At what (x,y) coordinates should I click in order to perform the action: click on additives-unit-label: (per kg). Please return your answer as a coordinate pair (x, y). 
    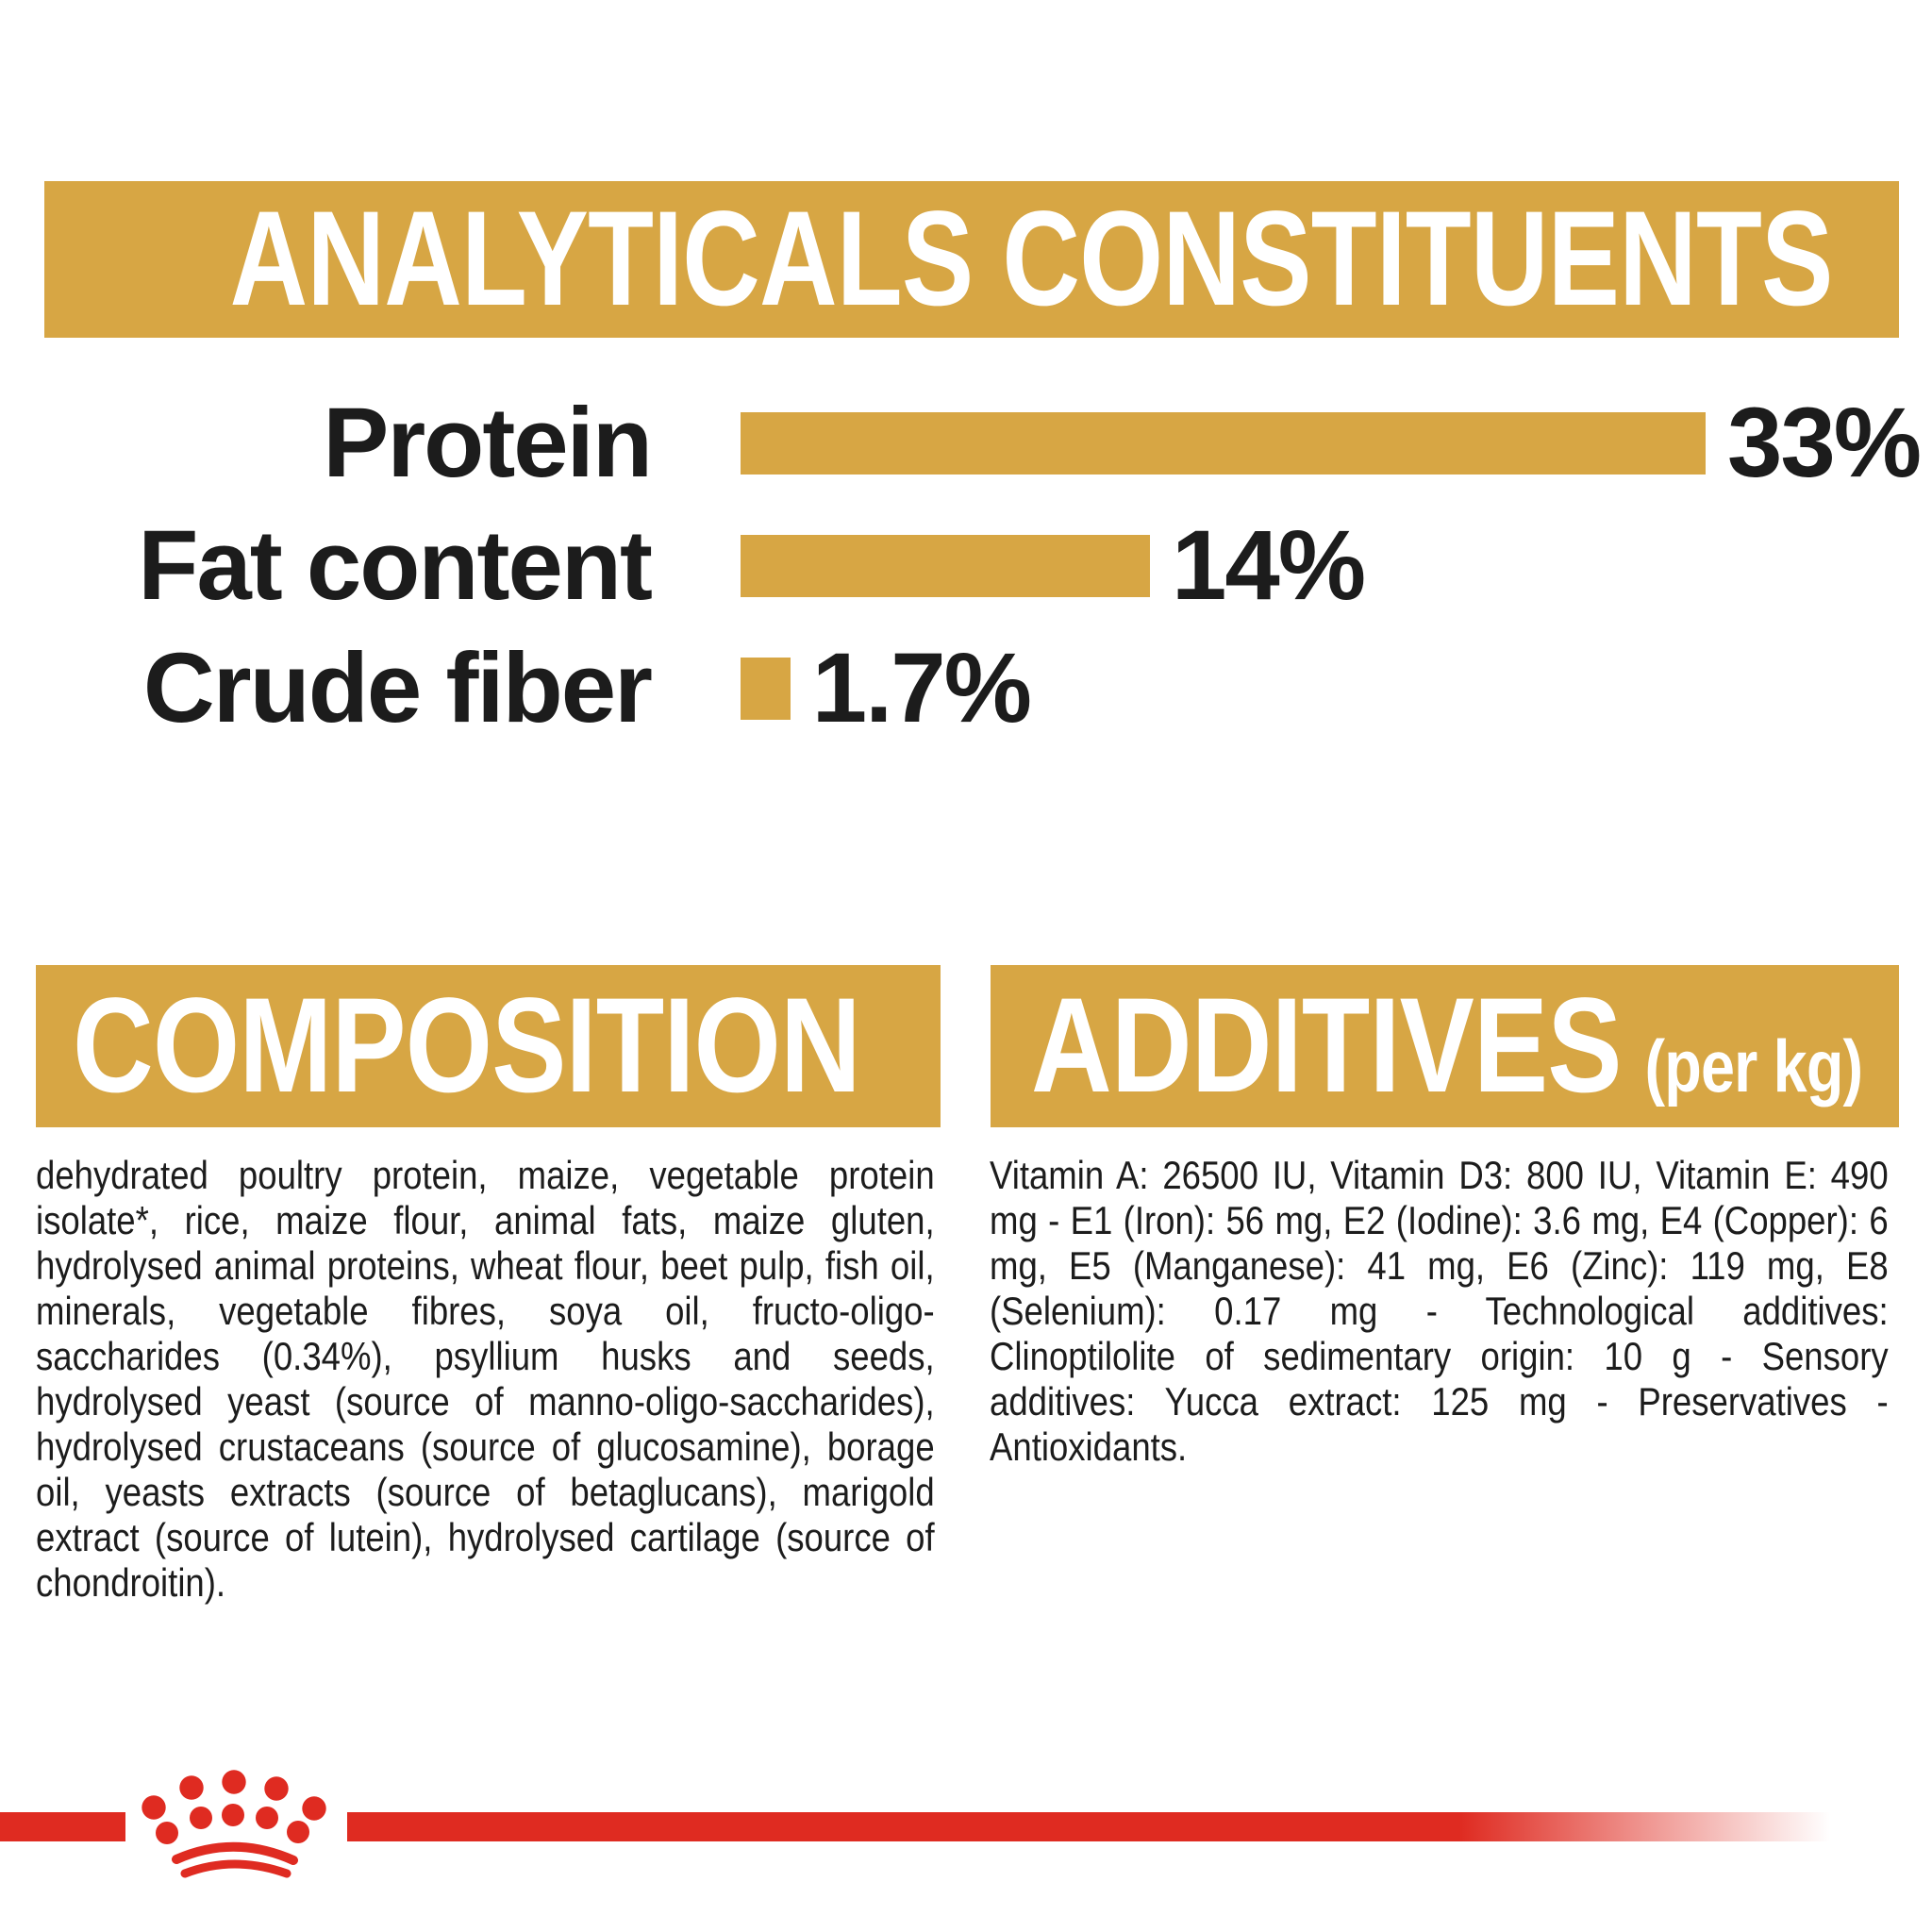
    Looking at the image, I should click on (1754, 1066).